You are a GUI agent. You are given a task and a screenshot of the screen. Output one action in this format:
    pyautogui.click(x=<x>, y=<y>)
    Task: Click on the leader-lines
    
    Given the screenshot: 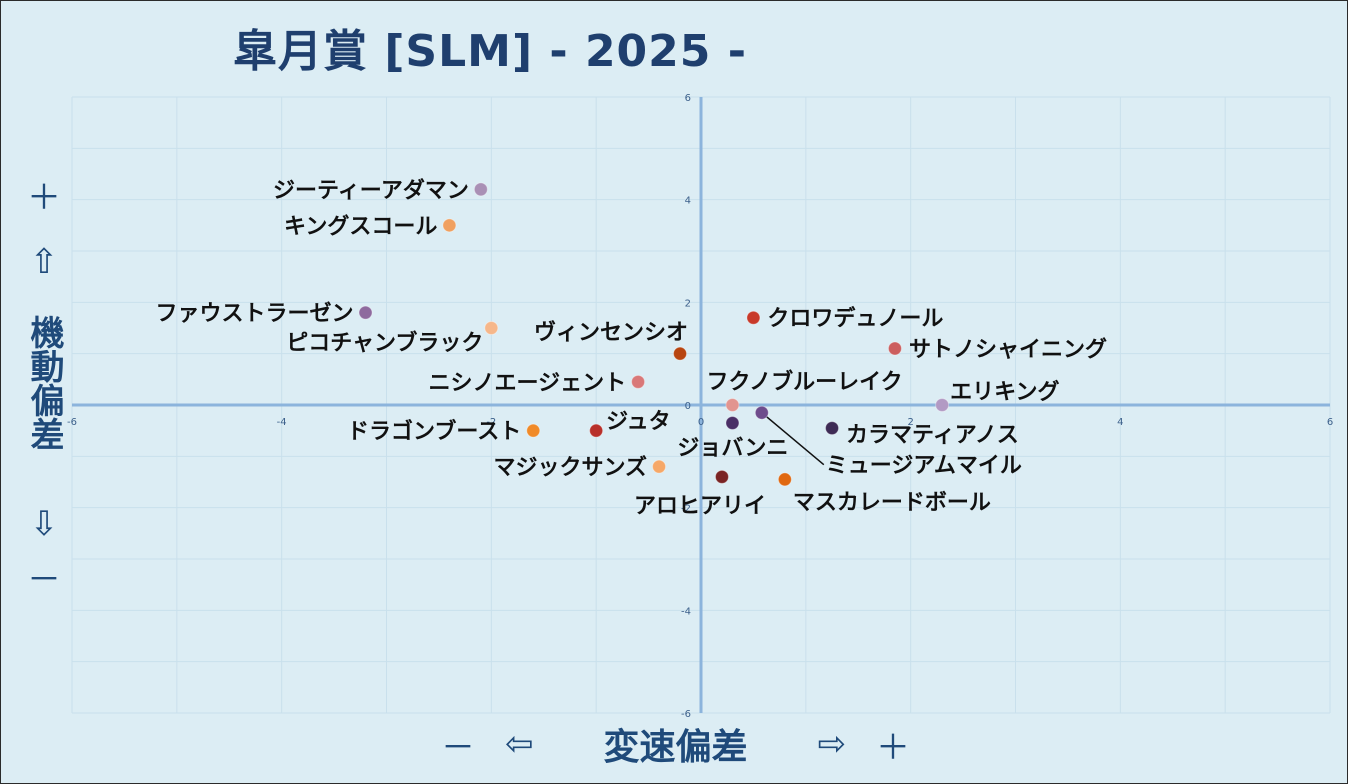 What is the action you would take?
    pyautogui.click(x=793, y=439)
    